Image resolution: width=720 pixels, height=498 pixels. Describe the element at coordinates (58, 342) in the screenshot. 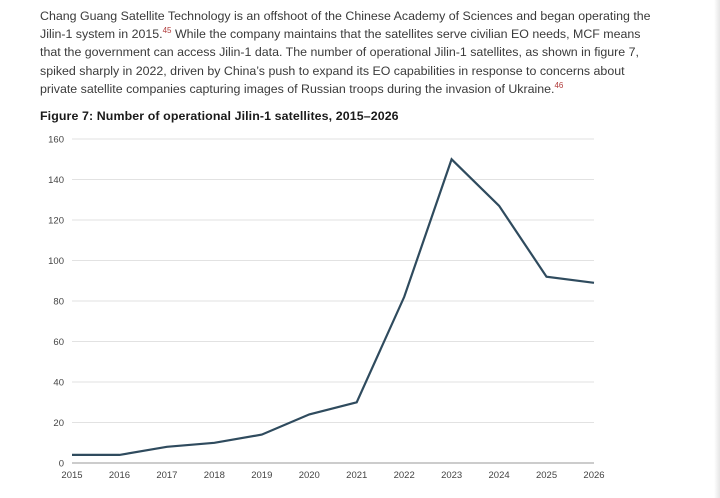

I see `y-tick-label: 60` at that location.